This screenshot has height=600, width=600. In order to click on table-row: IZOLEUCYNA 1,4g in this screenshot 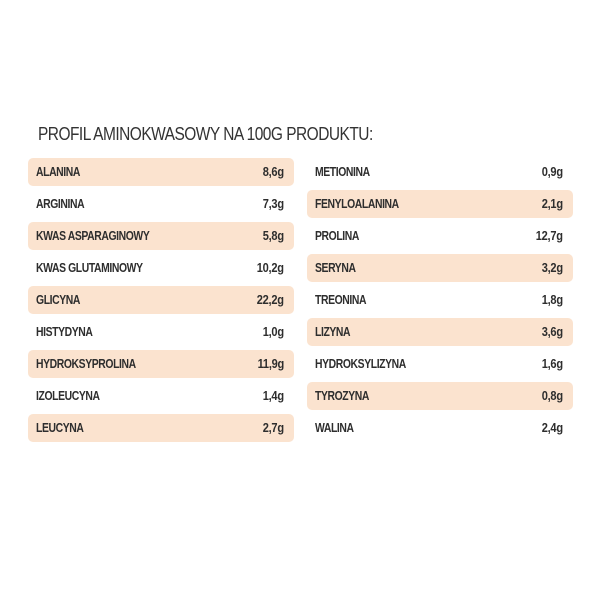, I will do `click(161, 396)`.